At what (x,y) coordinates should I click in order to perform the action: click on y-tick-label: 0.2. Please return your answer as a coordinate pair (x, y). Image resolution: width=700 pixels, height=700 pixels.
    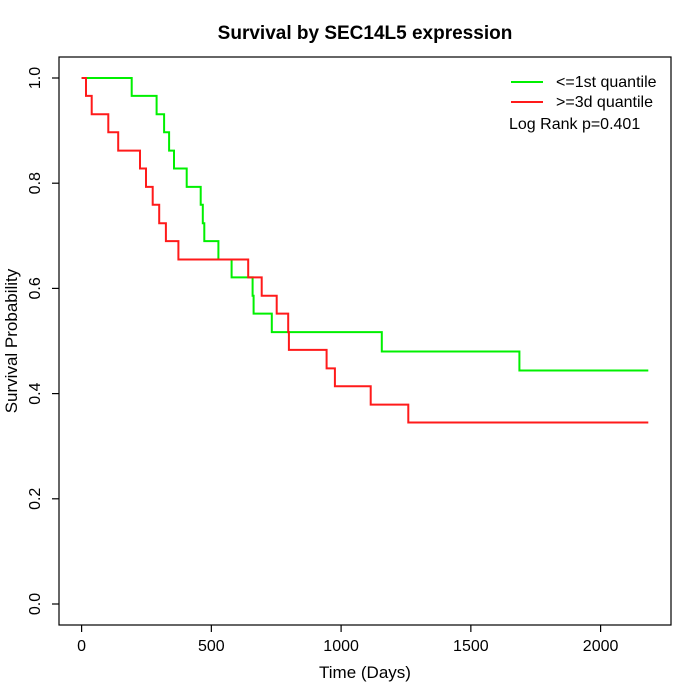
    Looking at the image, I should click on (35, 499).